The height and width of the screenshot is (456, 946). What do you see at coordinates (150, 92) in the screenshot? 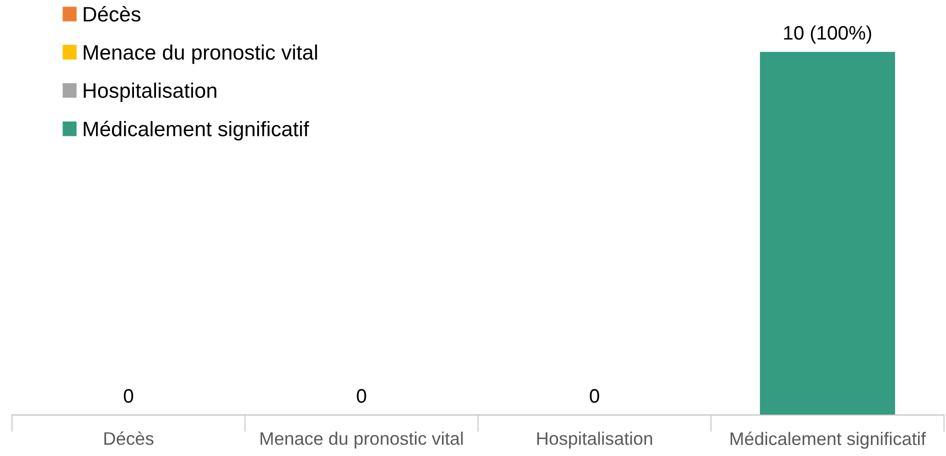
I see `legend-label: Hospitalisation` at bounding box center [150, 92].